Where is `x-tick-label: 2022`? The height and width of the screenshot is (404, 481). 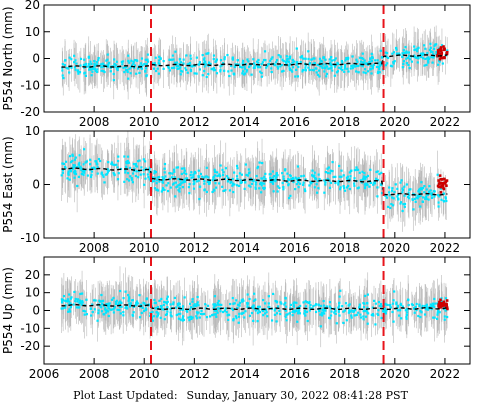
x-tick-label: 2022 is located at coordinates (445, 248).